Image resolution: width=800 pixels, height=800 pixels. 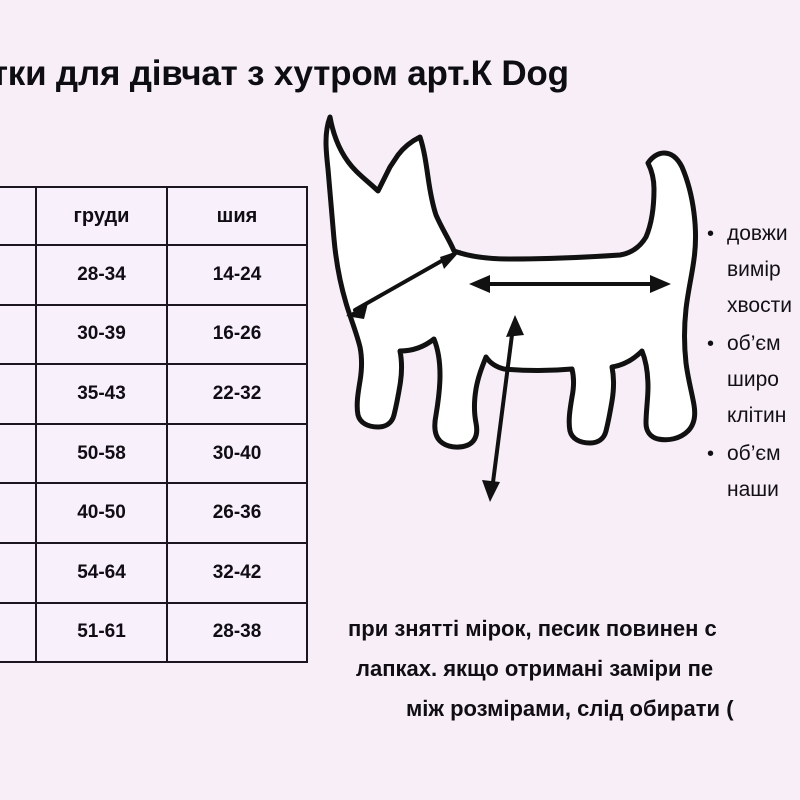 What do you see at coordinates (403, 282) in the screenshot?
I see `neck-measure-arrow` at bounding box center [403, 282].